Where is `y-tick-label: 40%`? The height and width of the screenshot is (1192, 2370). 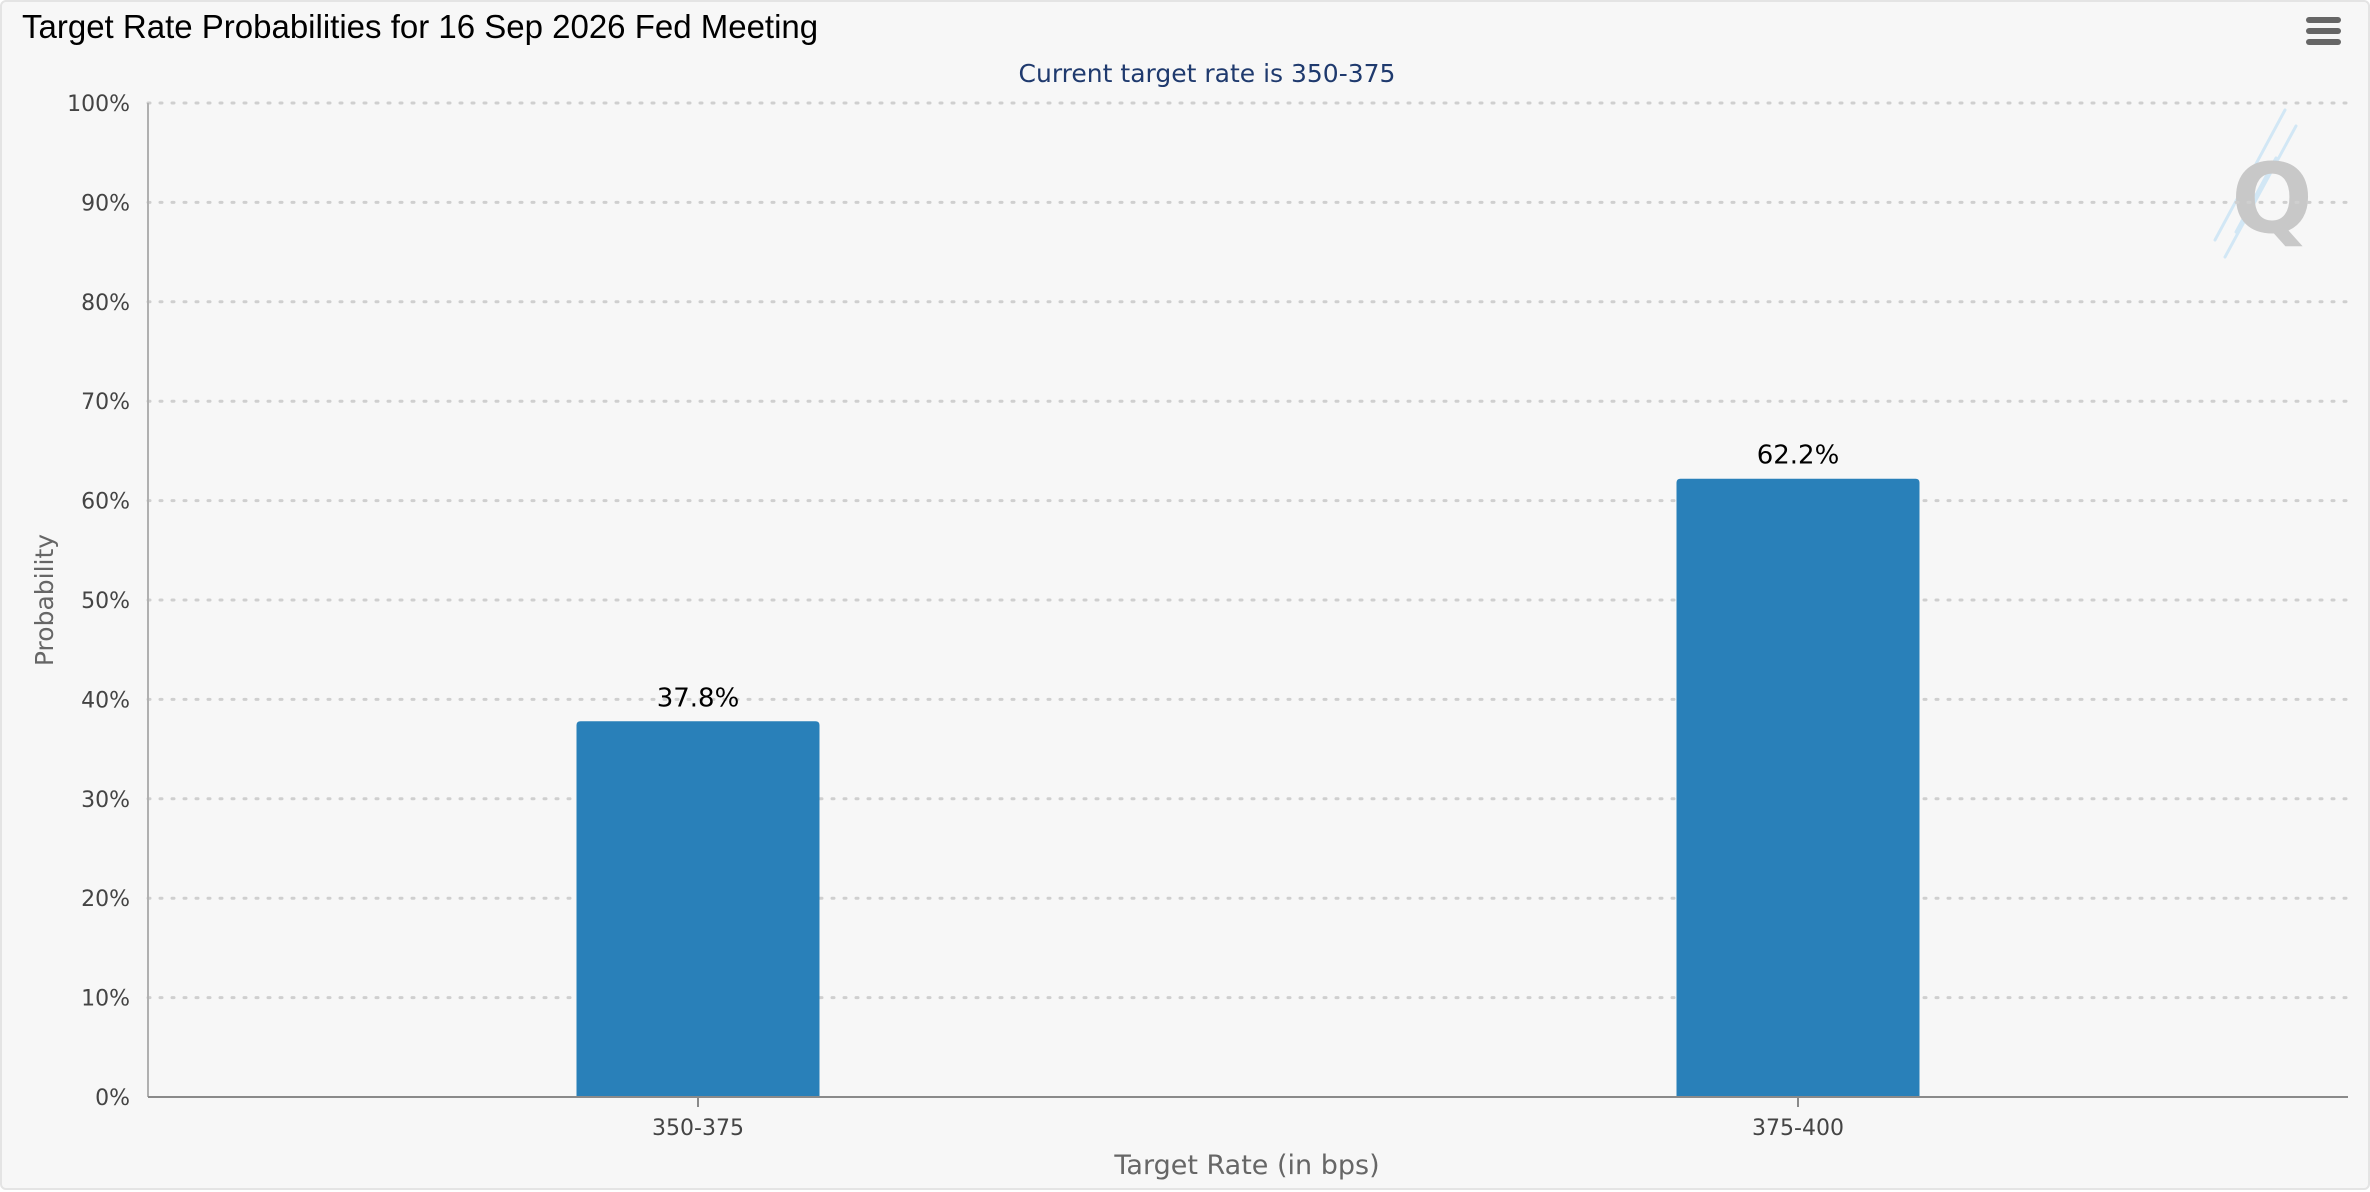 y-tick-label: 40% is located at coordinates (105, 700).